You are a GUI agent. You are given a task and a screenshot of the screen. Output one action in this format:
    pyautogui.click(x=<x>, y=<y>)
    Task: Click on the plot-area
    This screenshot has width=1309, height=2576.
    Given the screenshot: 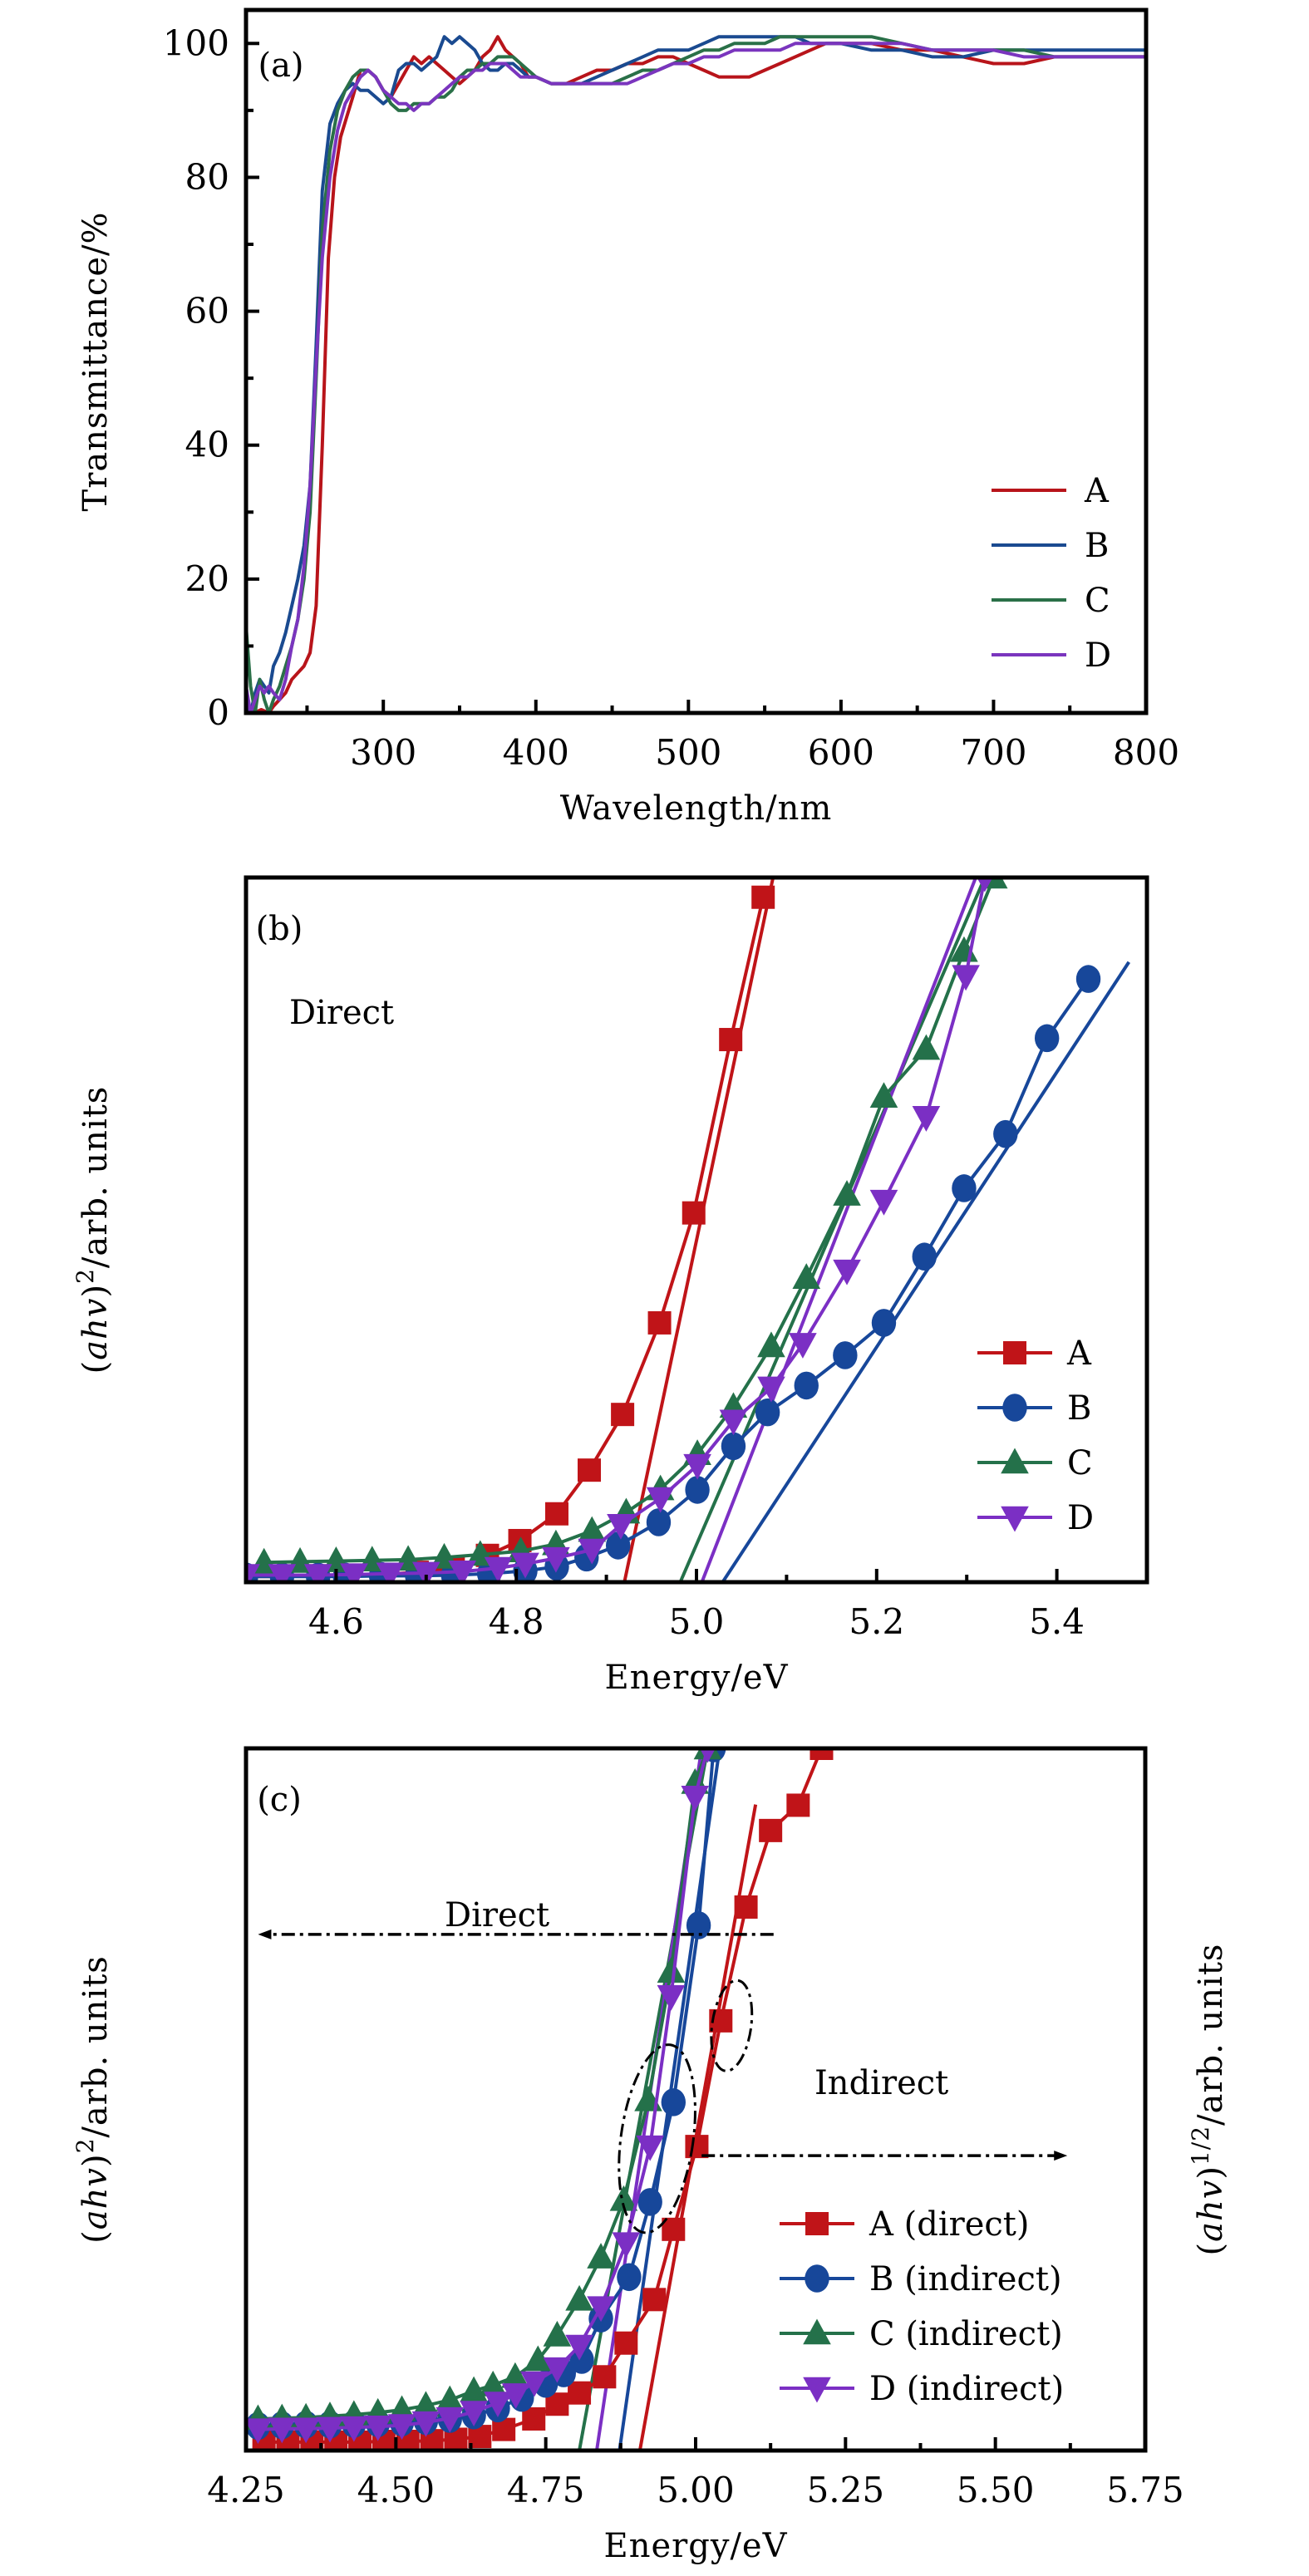 What is the action you would take?
    pyautogui.click(x=540, y=2099)
    